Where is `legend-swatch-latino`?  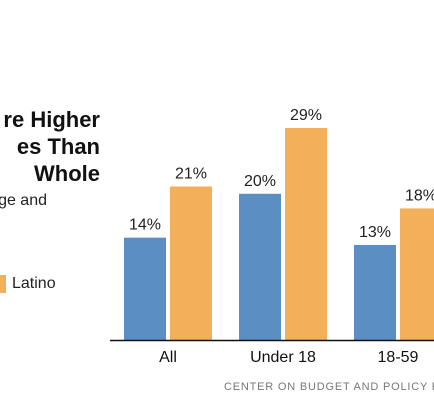 legend-swatch-latino is located at coordinates (3, 284).